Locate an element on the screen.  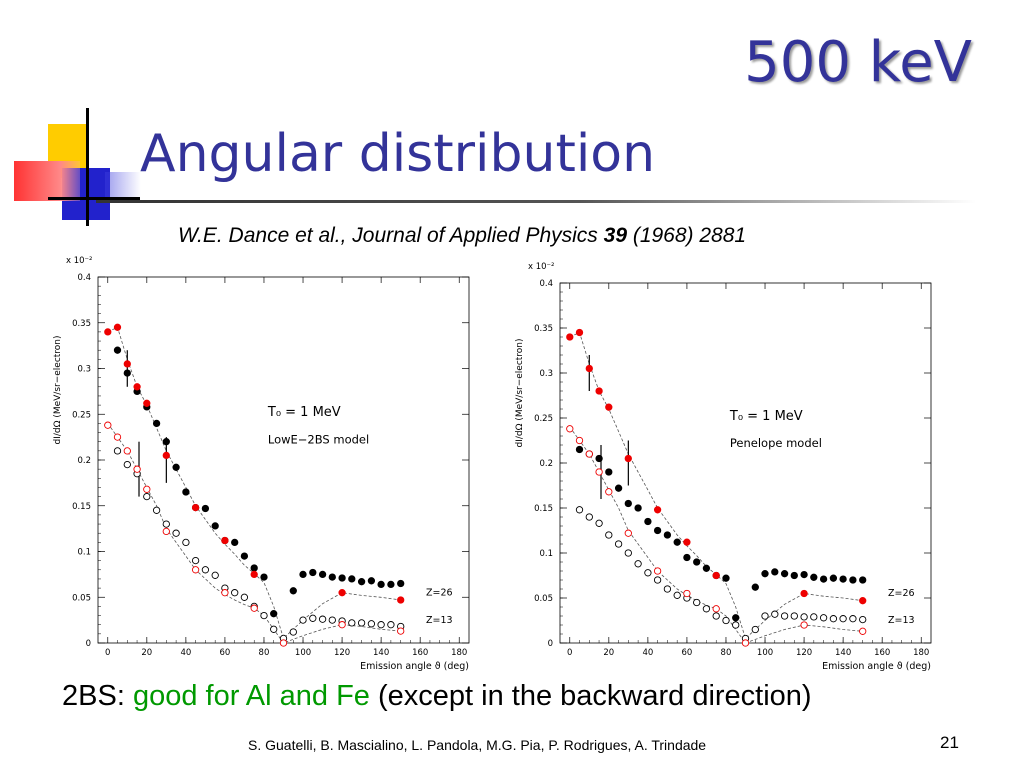
title-divider is located at coordinates (536, 201).